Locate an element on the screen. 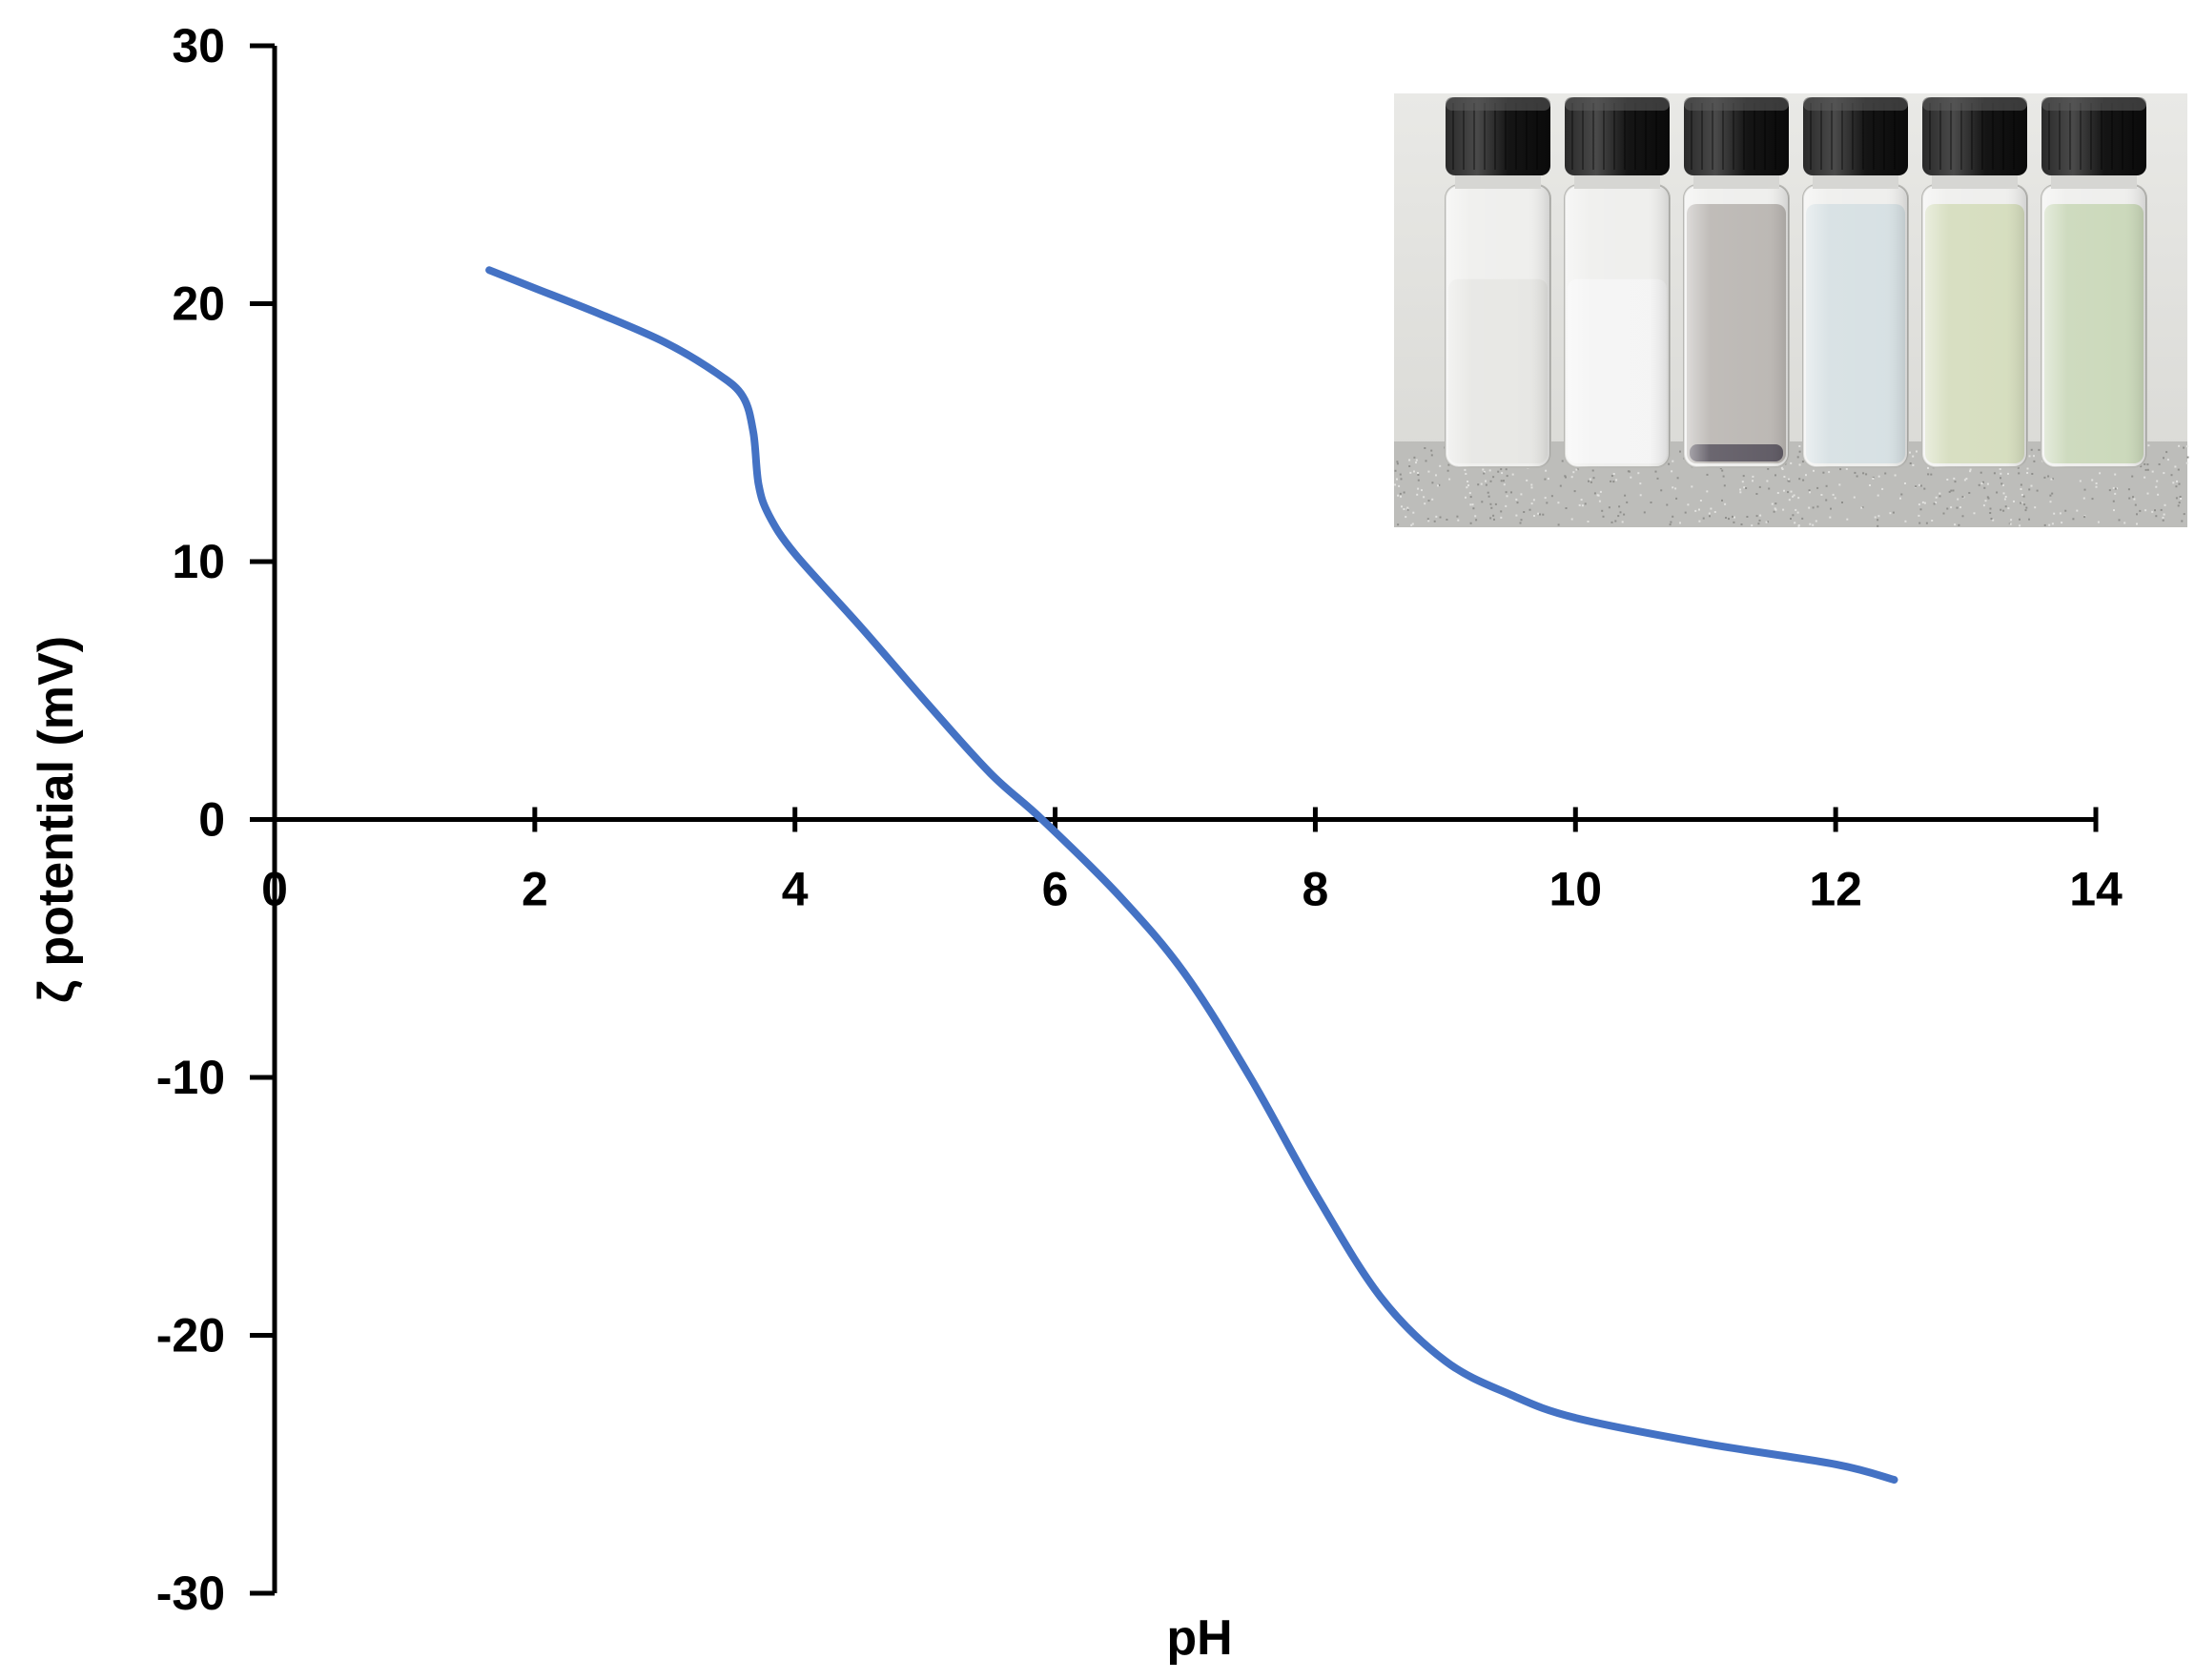  y-tick-label: 30 is located at coordinates (198, 46).